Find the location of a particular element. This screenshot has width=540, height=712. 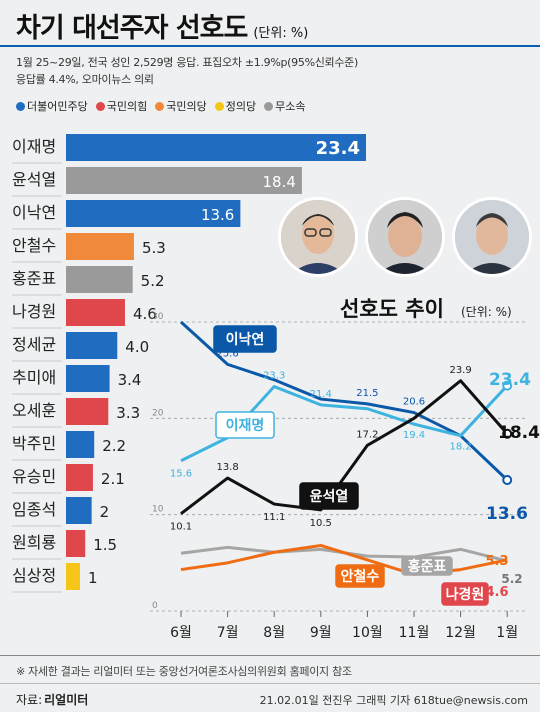

title-divider is located at coordinates (270, 46).